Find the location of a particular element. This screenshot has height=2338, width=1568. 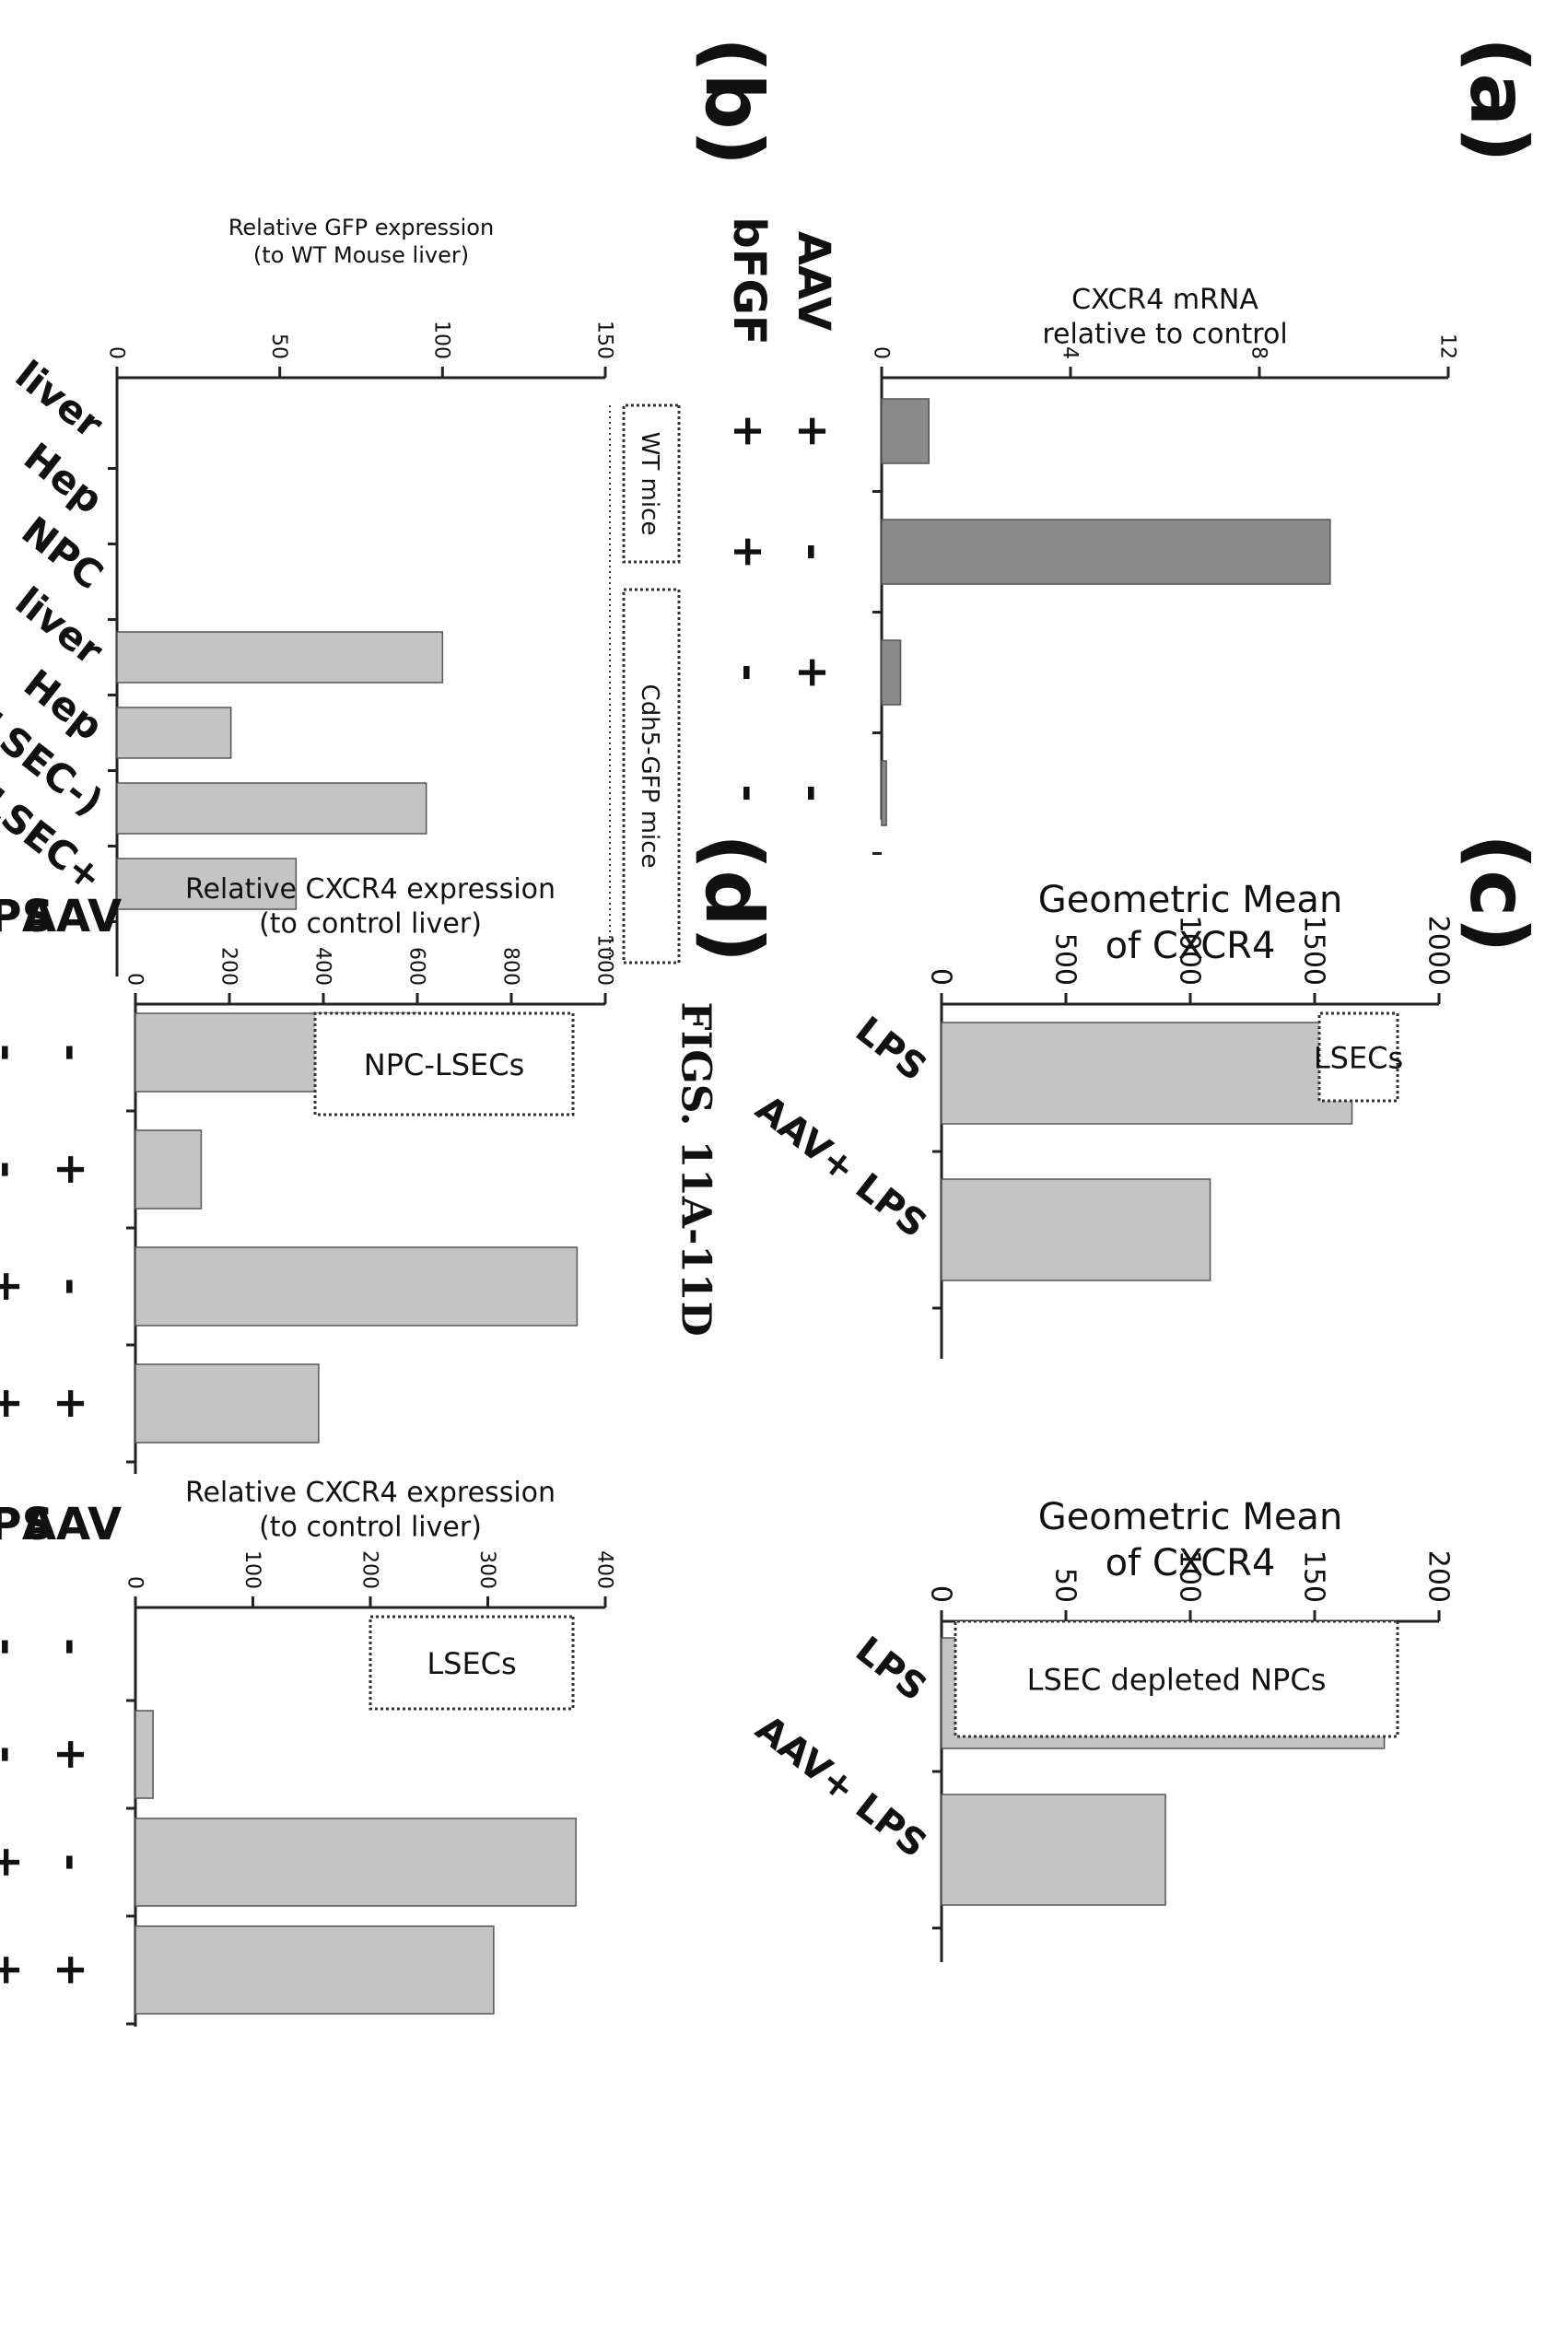

group-label: Cdh5-GFP mice is located at coordinates (649, 776).